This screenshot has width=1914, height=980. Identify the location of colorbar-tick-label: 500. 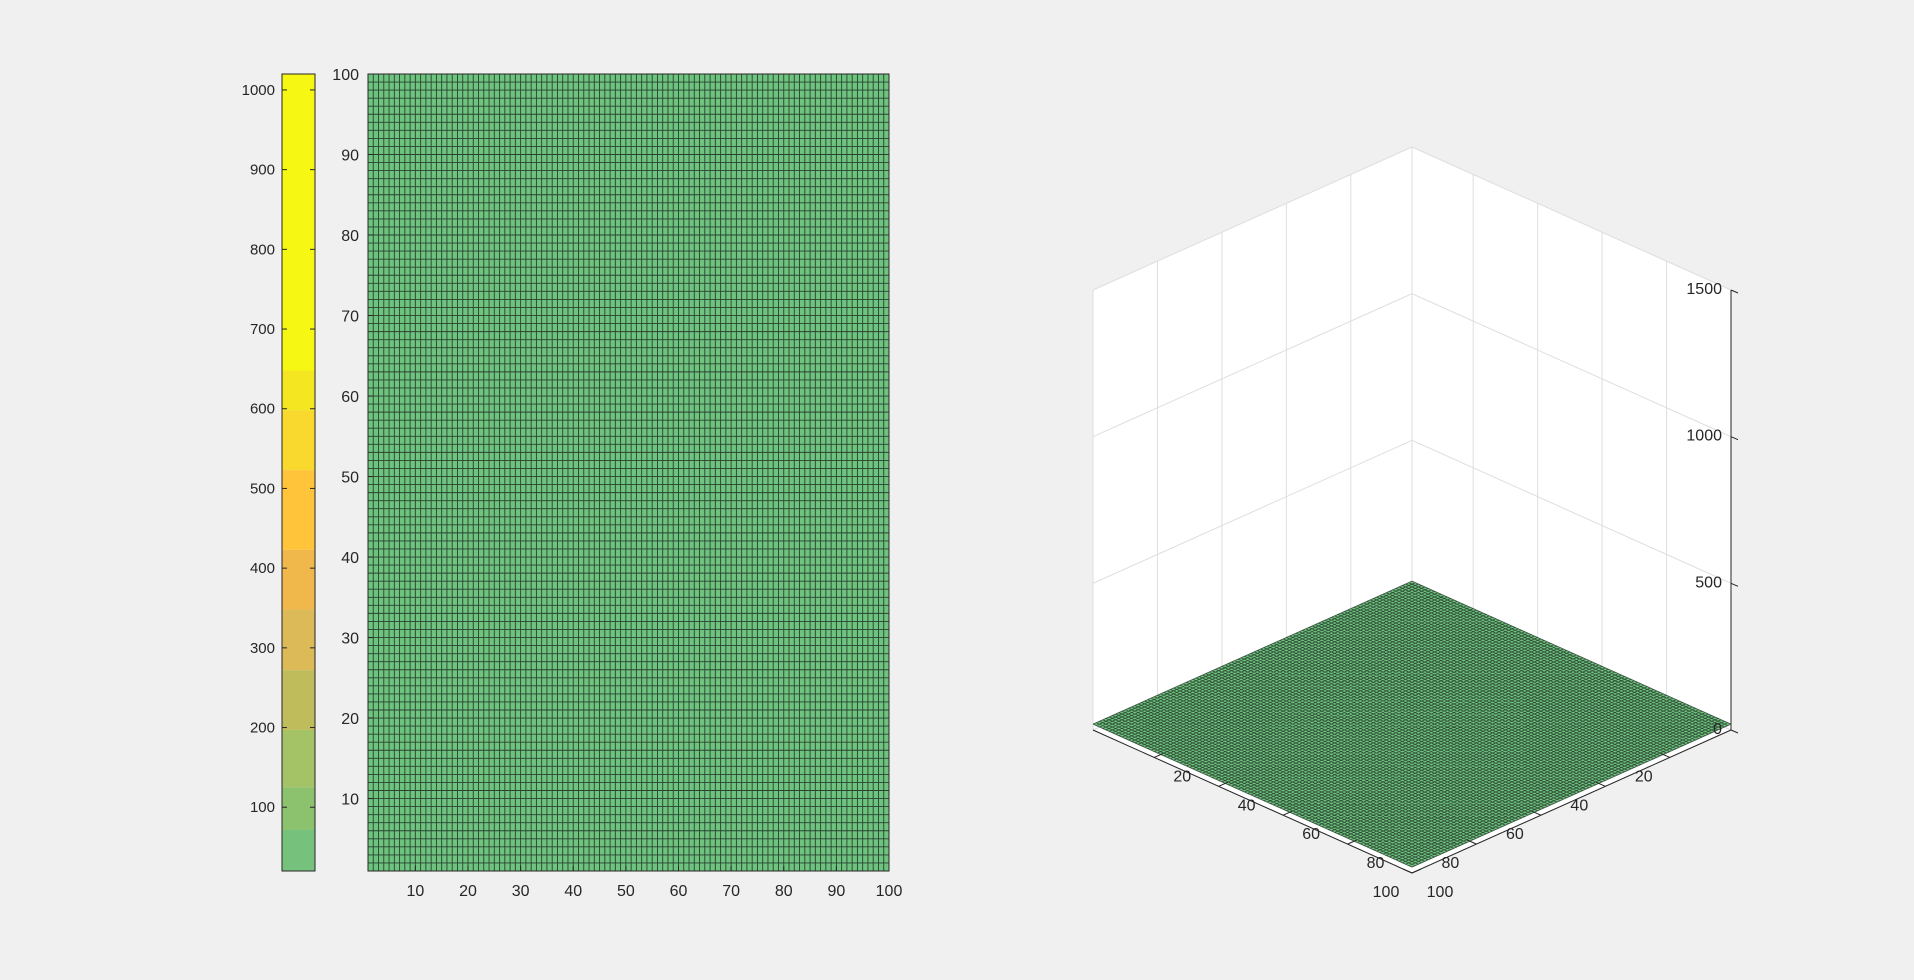
(262, 488).